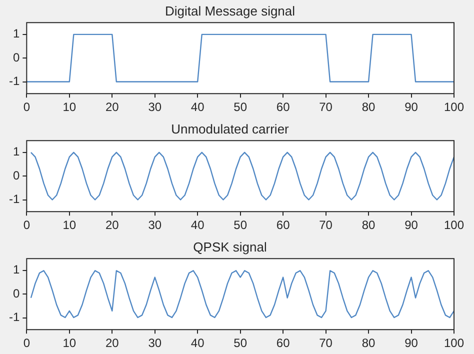 This screenshot has width=474, height=354. I want to click on chart-title: Unmodulated carrier, so click(230, 128).